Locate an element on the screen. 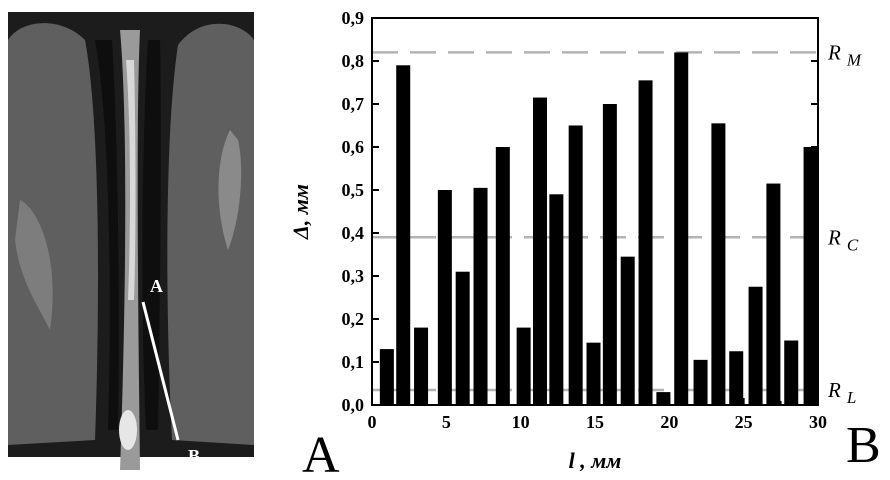 The image size is (890, 480). x-tick-label: 0 is located at coordinates (372, 422).